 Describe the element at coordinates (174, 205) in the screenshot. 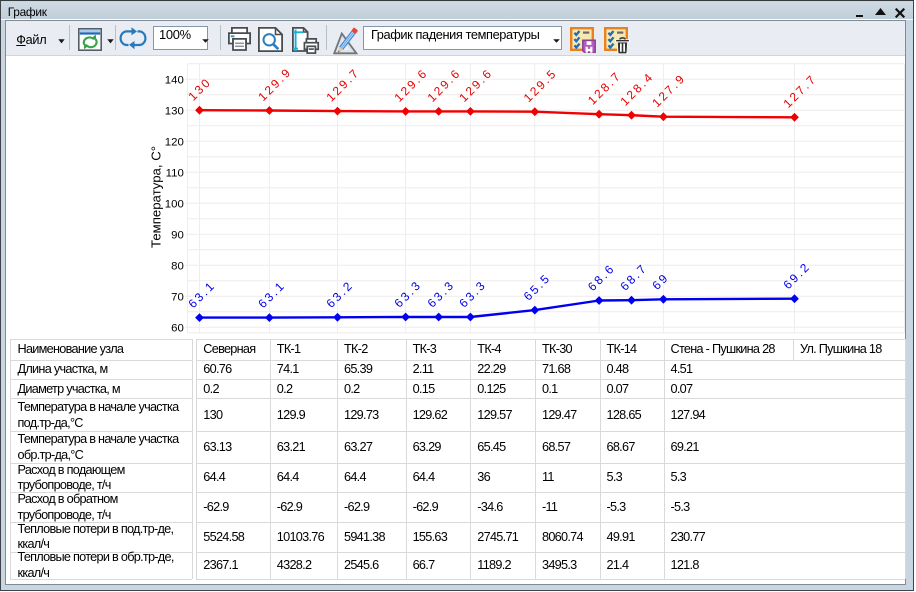

I see `svg-text: 100` at that location.